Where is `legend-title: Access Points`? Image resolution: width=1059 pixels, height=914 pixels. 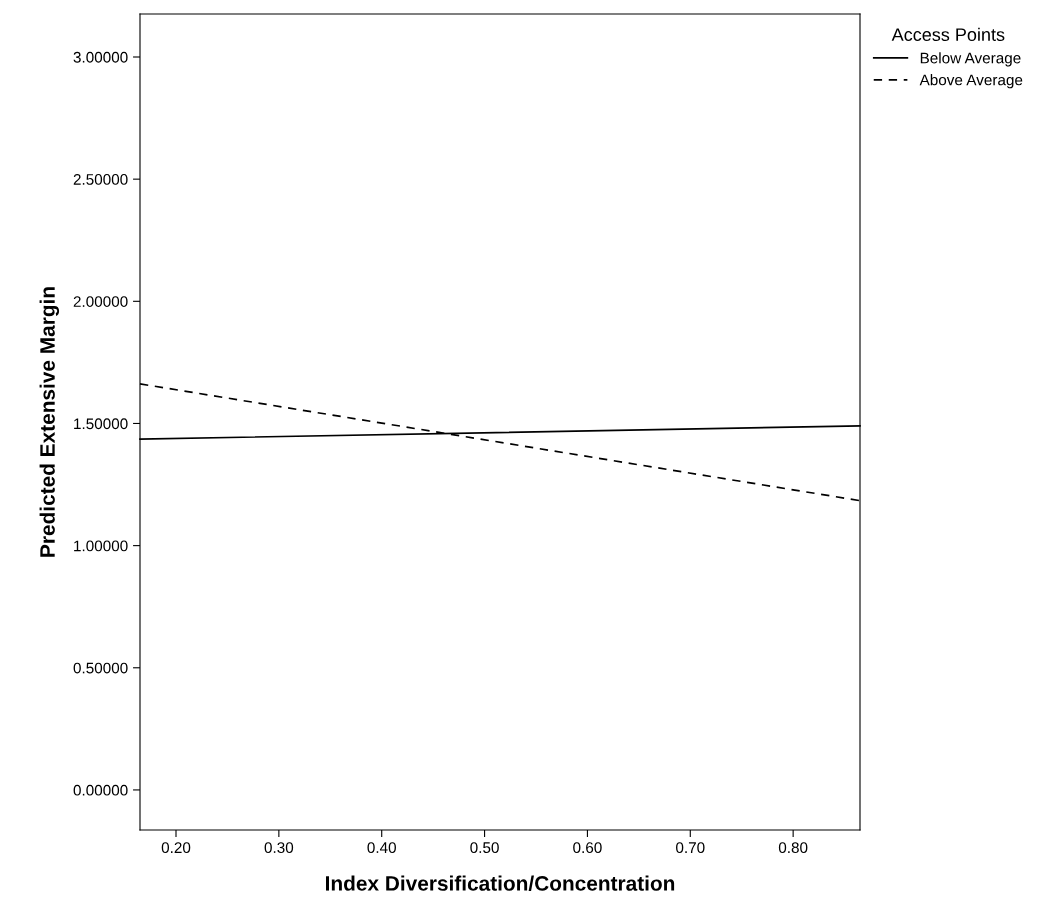 legend-title: Access Points is located at coordinates (948, 34).